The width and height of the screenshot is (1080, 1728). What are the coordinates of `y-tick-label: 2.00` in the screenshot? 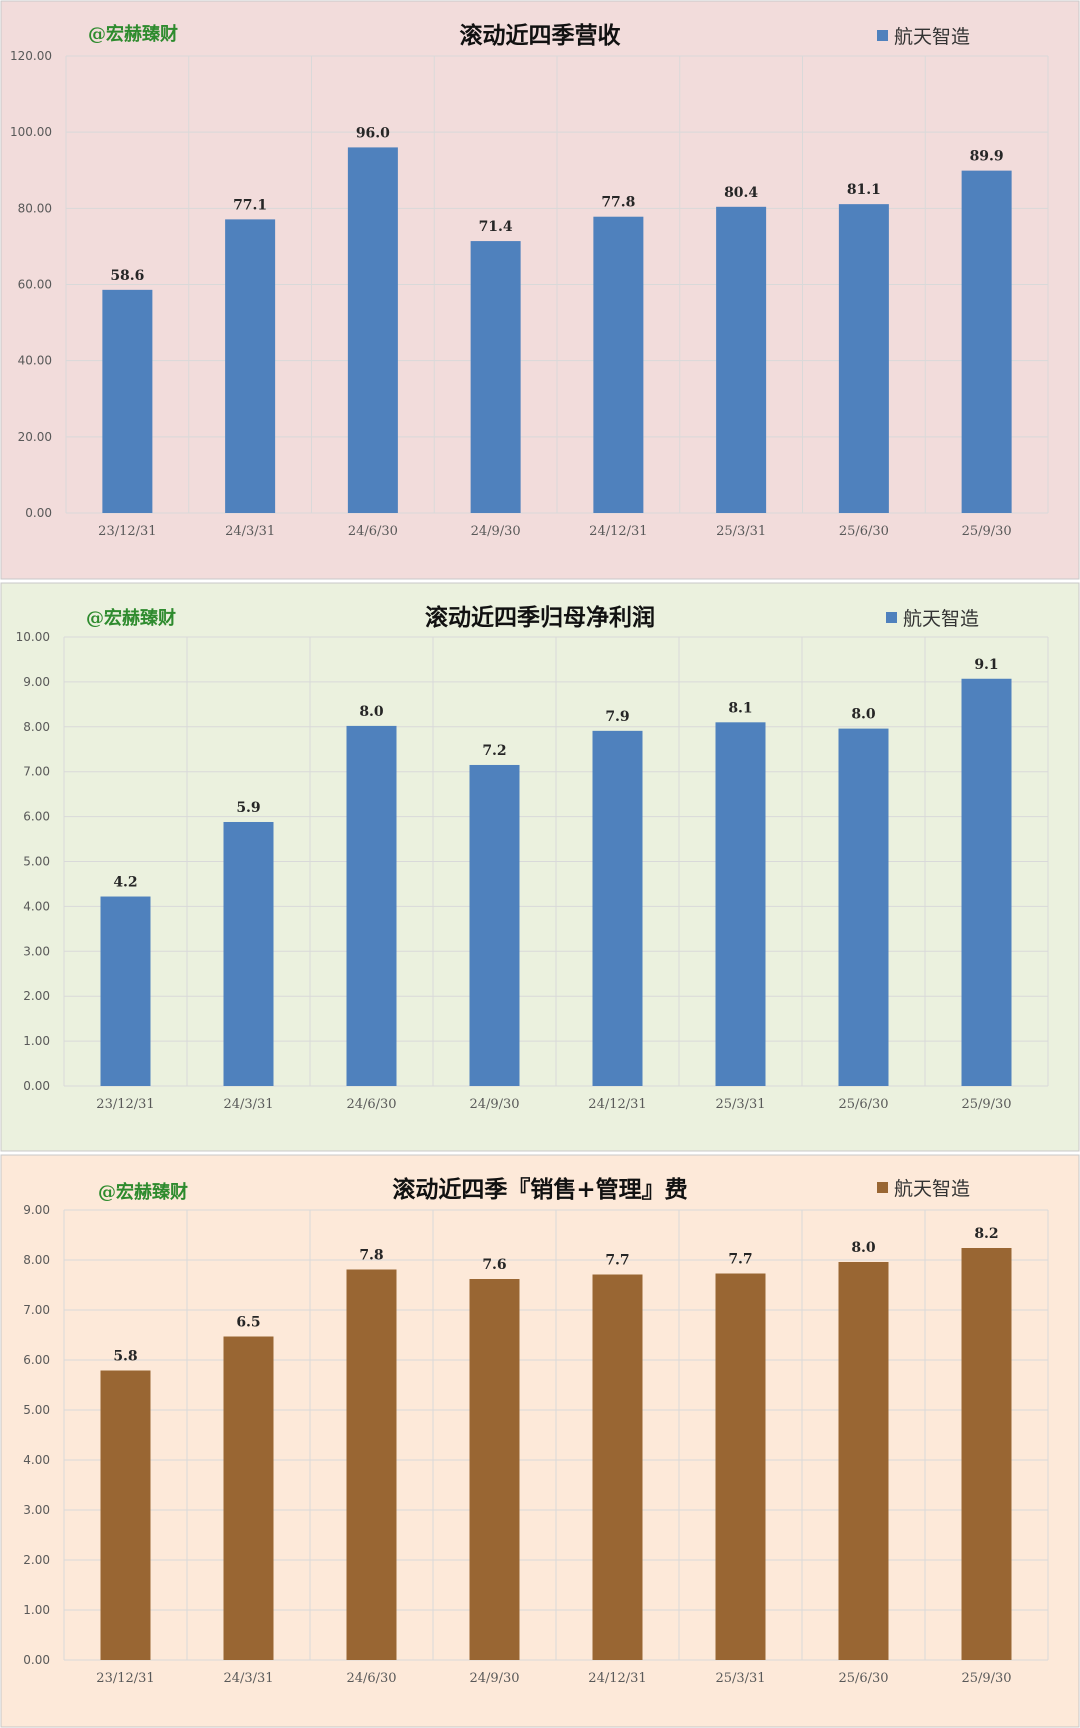 It's located at (36, 996).